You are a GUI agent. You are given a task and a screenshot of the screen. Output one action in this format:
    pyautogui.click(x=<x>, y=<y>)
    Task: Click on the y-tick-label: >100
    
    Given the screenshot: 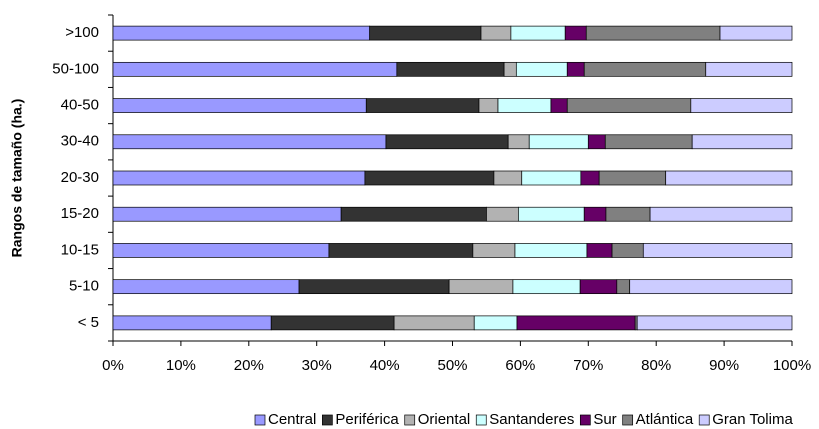 What is the action you would take?
    pyautogui.click(x=82, y=32)
    